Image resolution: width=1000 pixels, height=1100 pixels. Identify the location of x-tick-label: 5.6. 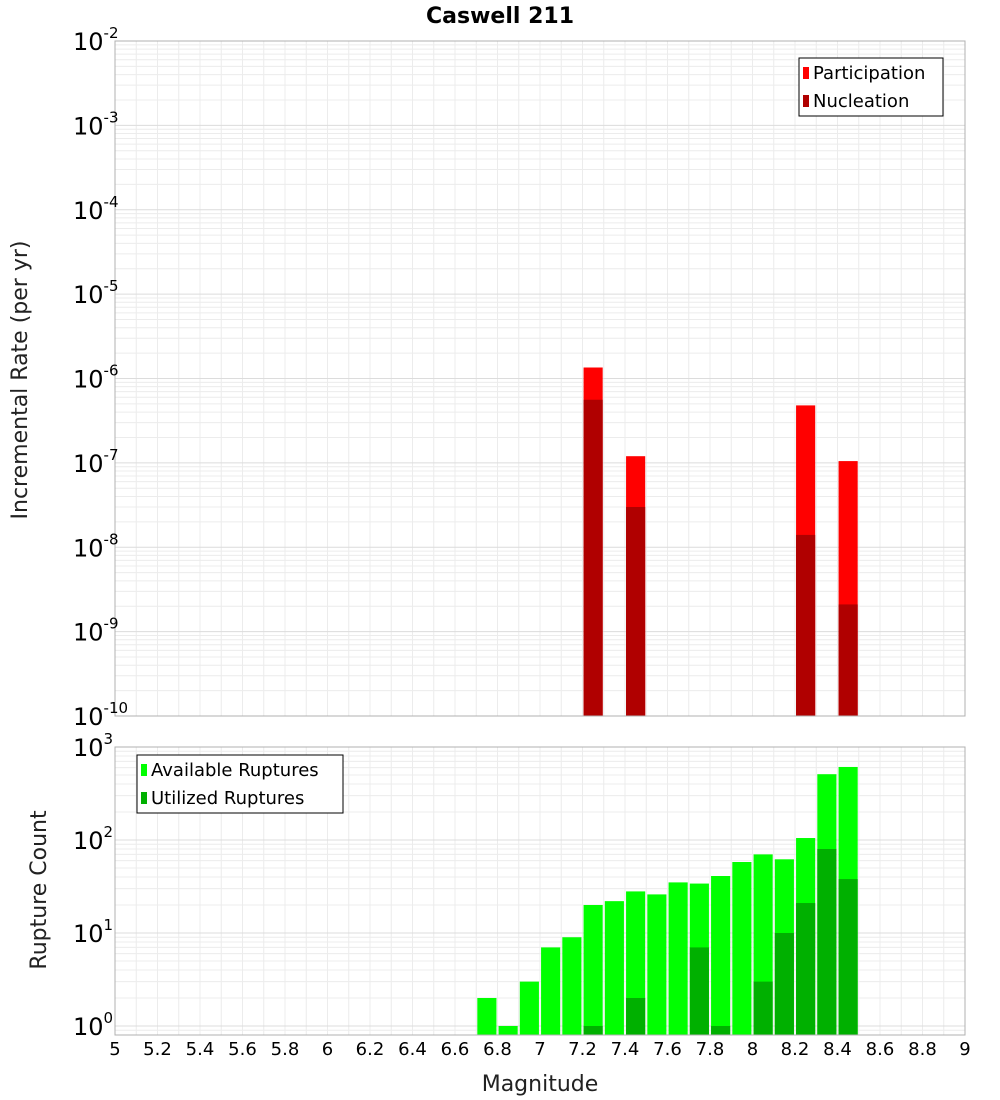
(242, 1049).